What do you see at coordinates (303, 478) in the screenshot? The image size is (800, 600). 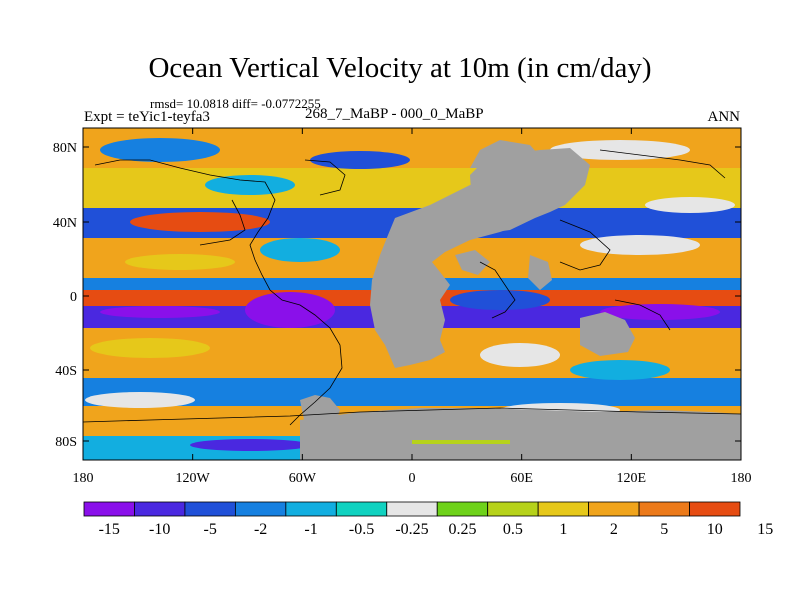 I see `x-tick-label: 60W` at bounding box center [303, 478].